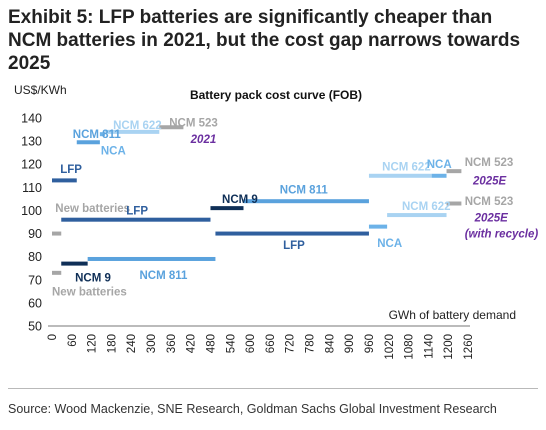 This screenshot has height=430, width=546. I want to click on series-annotation: (with recycle), so click(502, 235).